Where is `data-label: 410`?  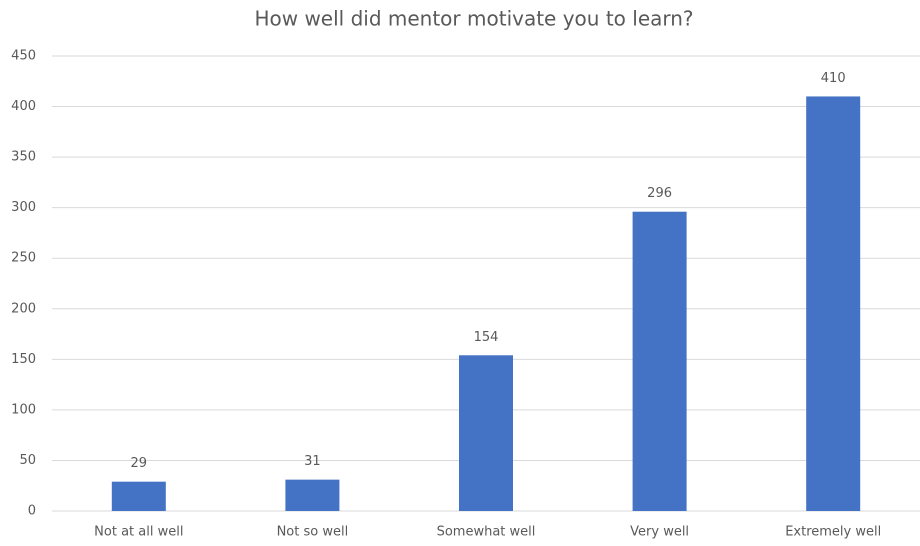
data-label: 410 is located at coordinates (833, 78).